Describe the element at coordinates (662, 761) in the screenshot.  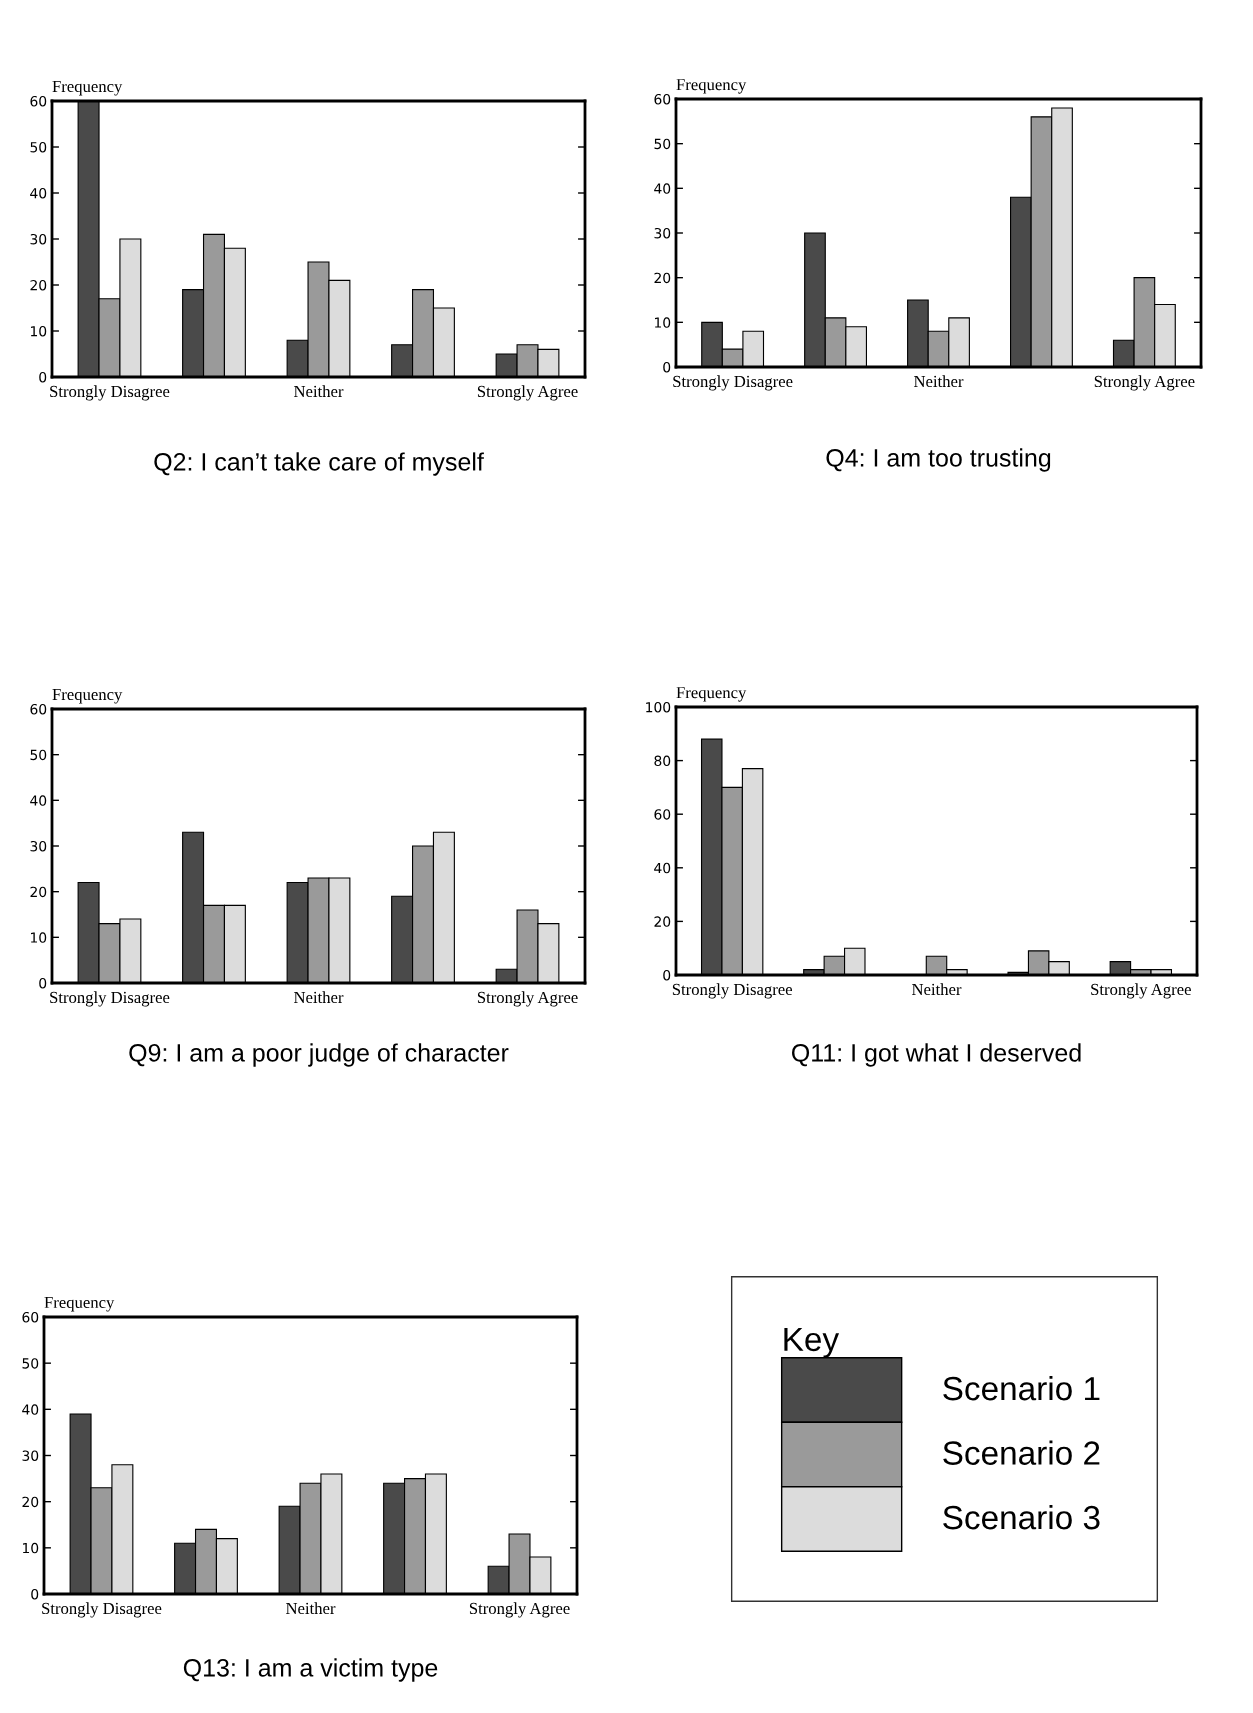
I see `y-tick-label: 80` at that location.